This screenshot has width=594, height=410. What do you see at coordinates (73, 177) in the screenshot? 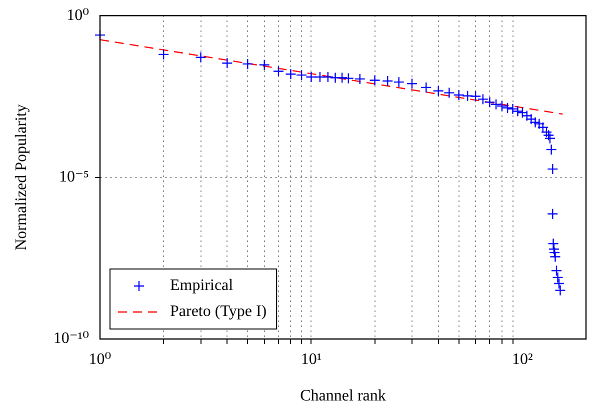
I see `y-tick-label: 10⁻⁵` at bounding box center [73, 177].